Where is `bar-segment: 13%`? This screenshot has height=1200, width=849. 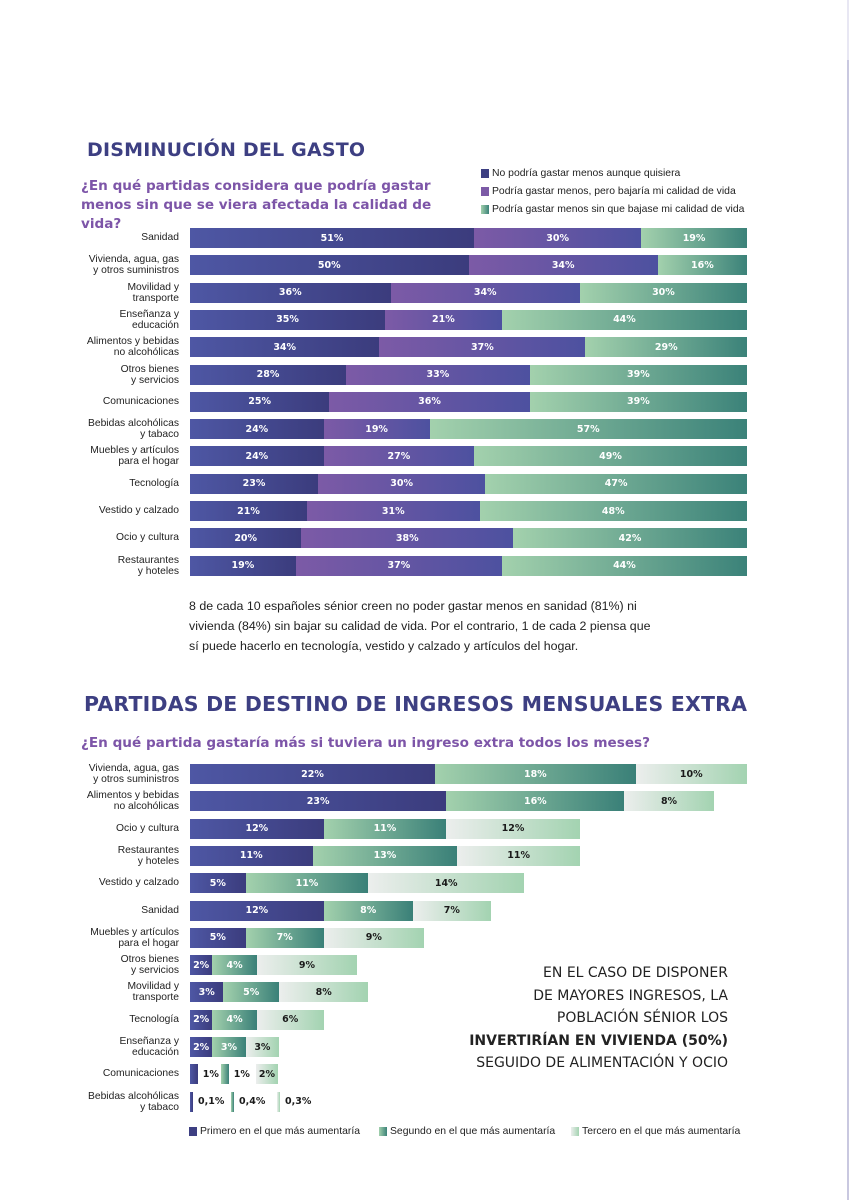 bar-segment: 13% is located at coordinates (385, 855).